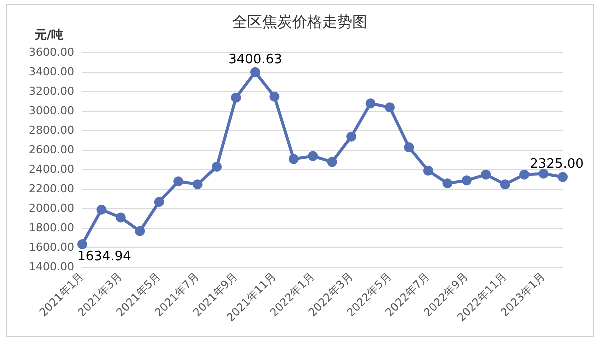  What do you see at coordinates (255, 60) in the screenshot?
I see `data-label: 3400.63` at bounding box center [255, 60].